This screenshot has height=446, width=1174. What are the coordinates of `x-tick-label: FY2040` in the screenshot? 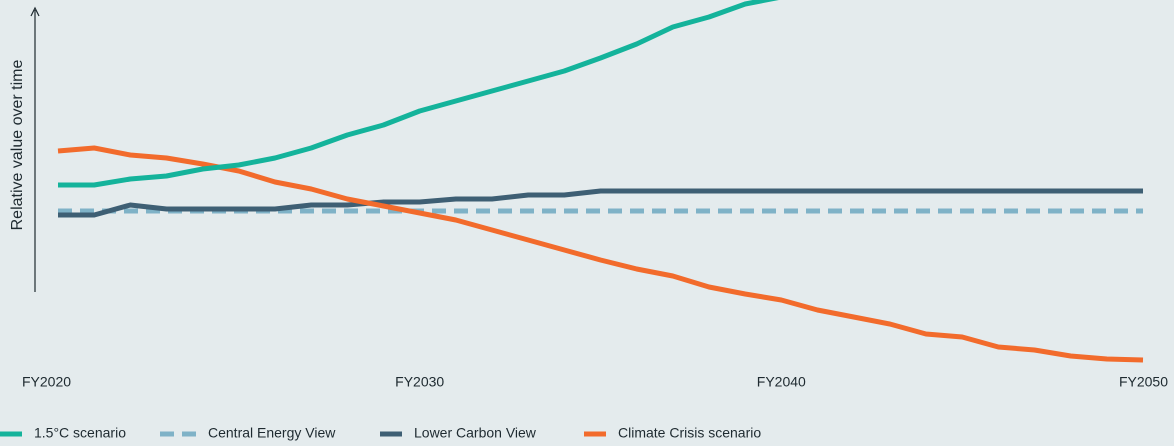 It's located at (781, 382).